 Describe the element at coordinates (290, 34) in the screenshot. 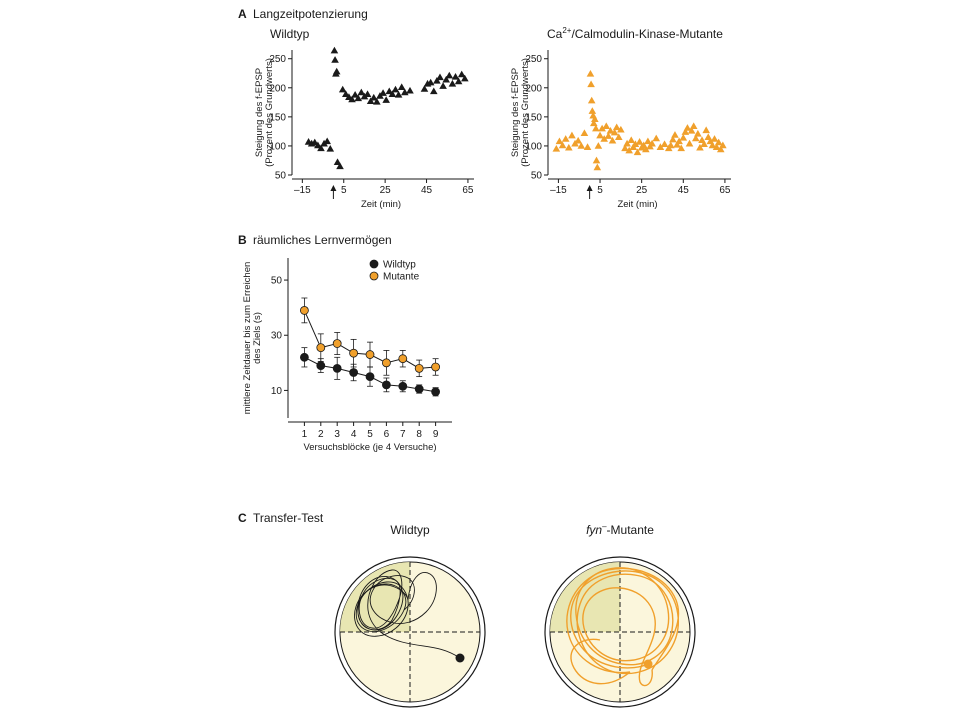

I see `panel-a-left-title: Wildtyp` at that location.